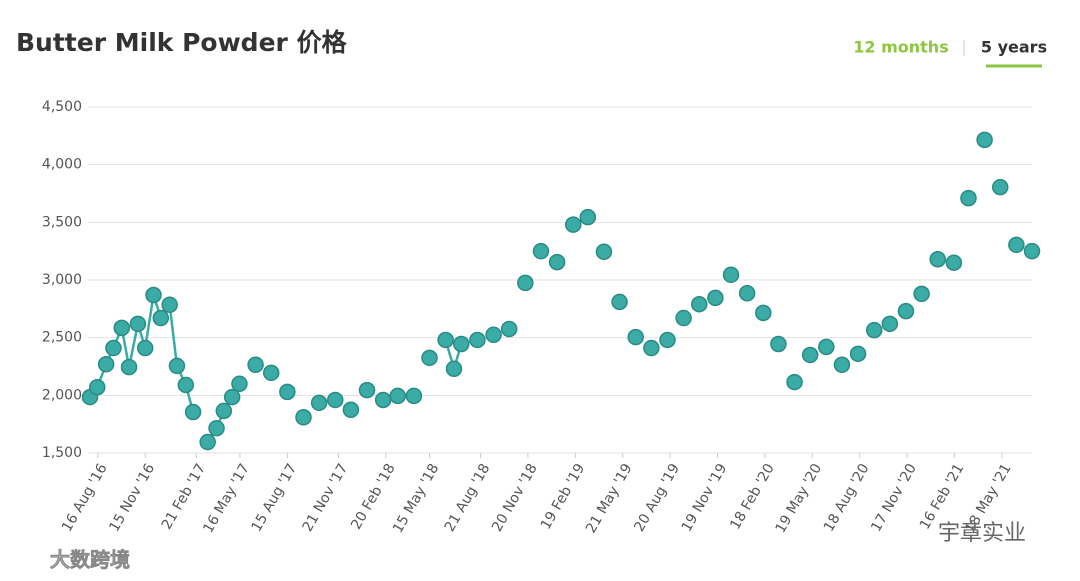 The width and height of the screenshot is (1080, 581). I want to click on x-tick-label: 17 Nov '20, so click(894, 498).